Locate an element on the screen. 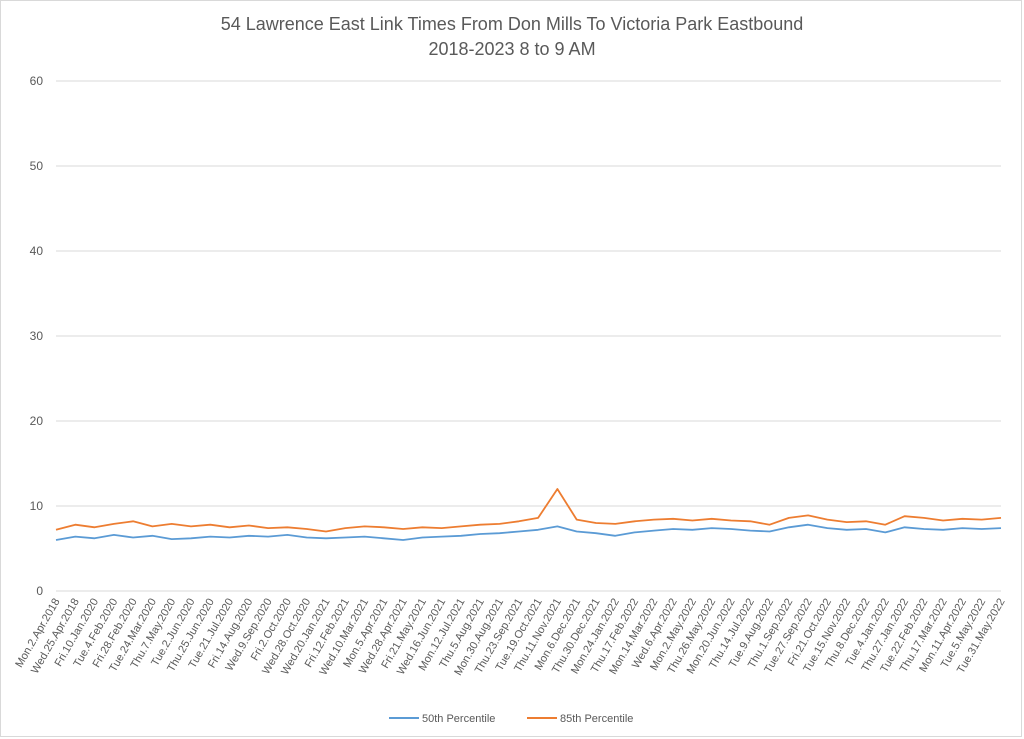  y-tick-label: 0 is located at coordinates (39, 591).